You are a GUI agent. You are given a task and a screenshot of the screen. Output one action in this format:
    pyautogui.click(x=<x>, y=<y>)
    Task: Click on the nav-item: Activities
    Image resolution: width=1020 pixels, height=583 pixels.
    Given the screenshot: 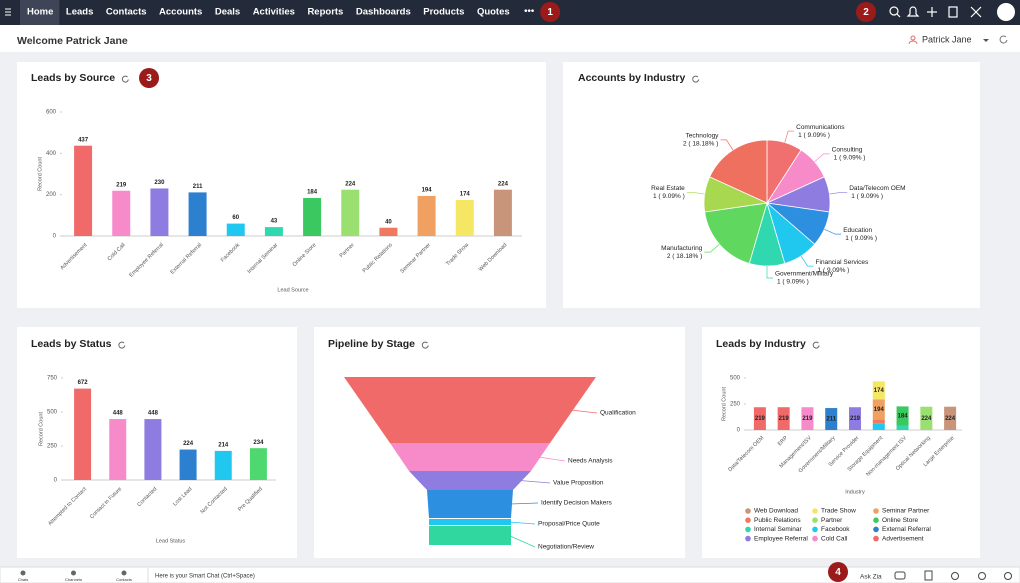 What is the action you would take?
    pyautogui.click(x=274, y=12)
    